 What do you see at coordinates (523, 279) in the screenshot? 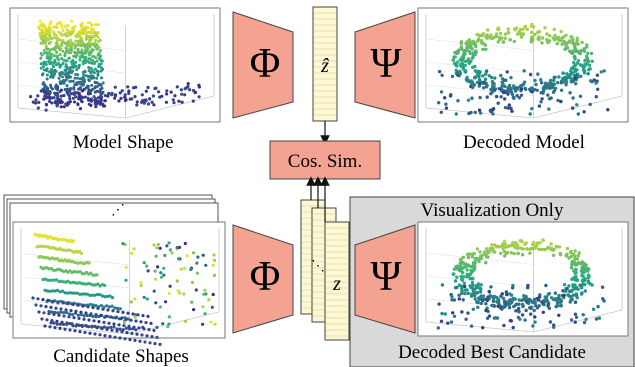
I see `decoded-best-candidate-plot` at bounding box center [523, 279].